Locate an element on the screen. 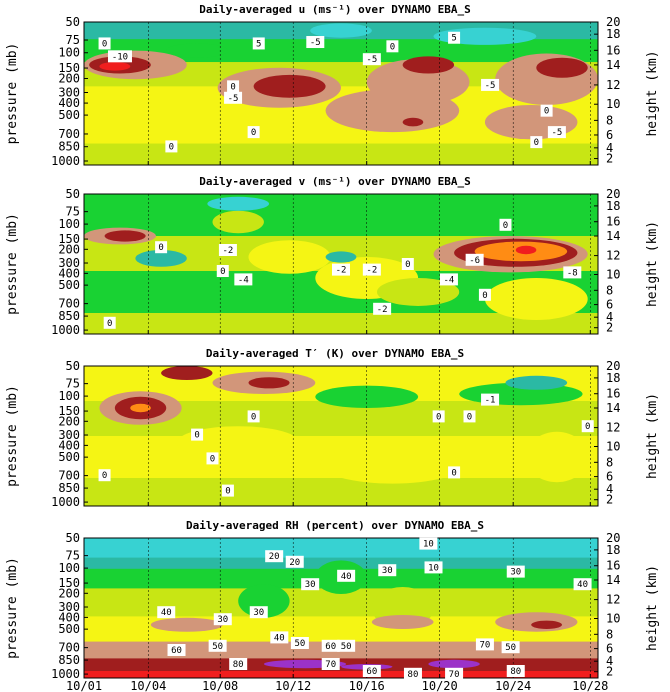  y-tick-label-left: 75 is located at coordinates (73, 40).